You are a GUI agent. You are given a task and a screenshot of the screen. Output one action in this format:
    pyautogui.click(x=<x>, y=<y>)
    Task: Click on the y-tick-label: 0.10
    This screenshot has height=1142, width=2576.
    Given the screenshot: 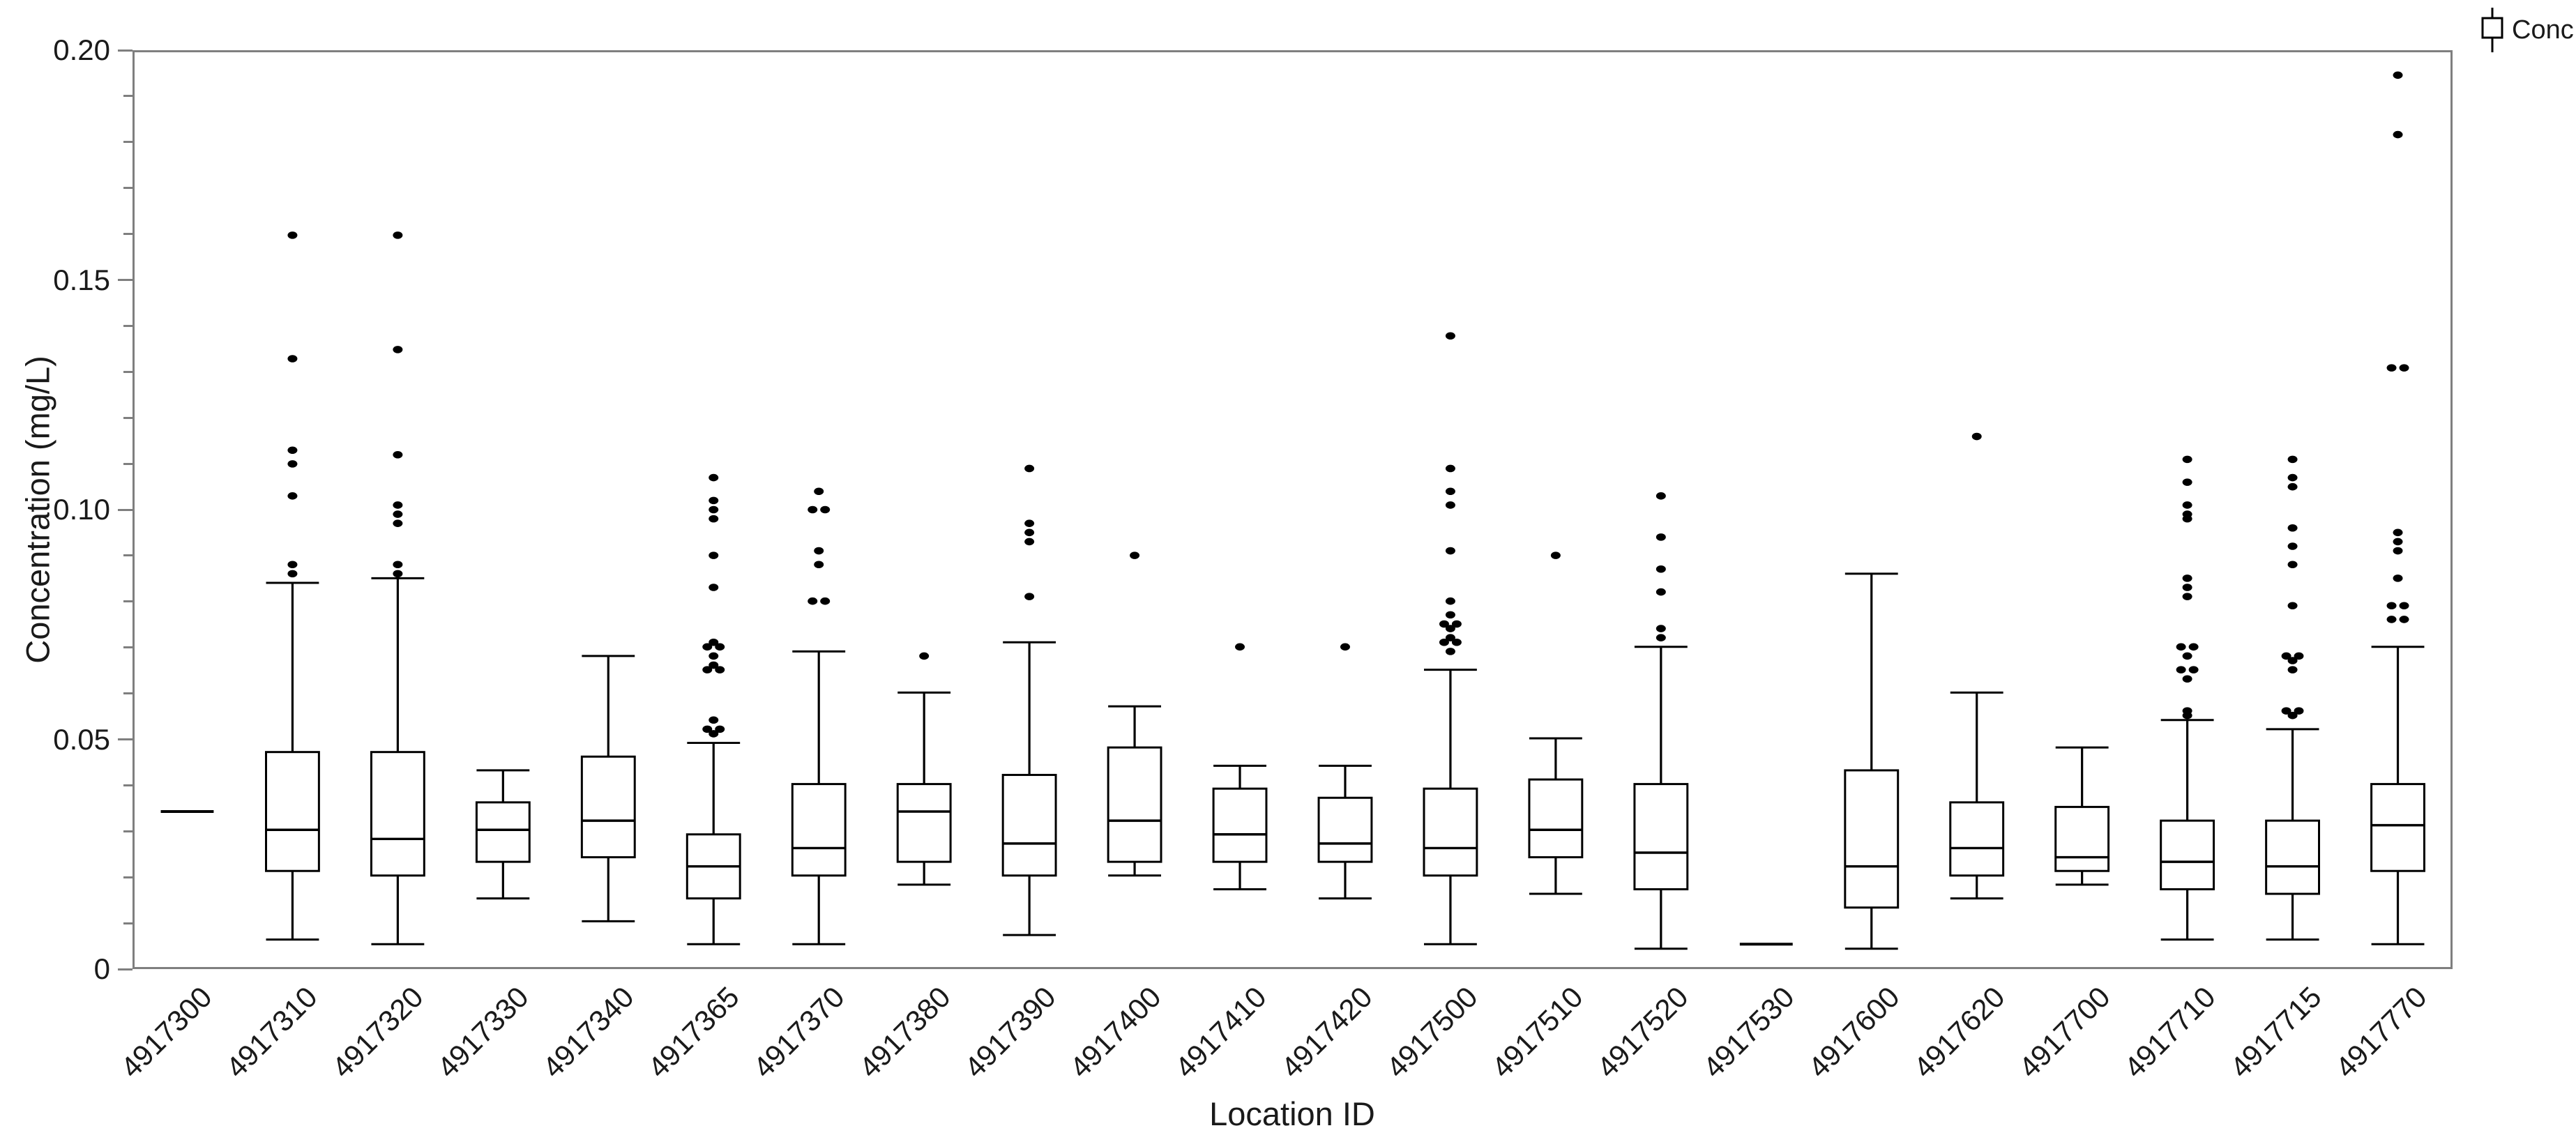 What is the action you would take?
    pyautogui.click(x=81, y=509)
    